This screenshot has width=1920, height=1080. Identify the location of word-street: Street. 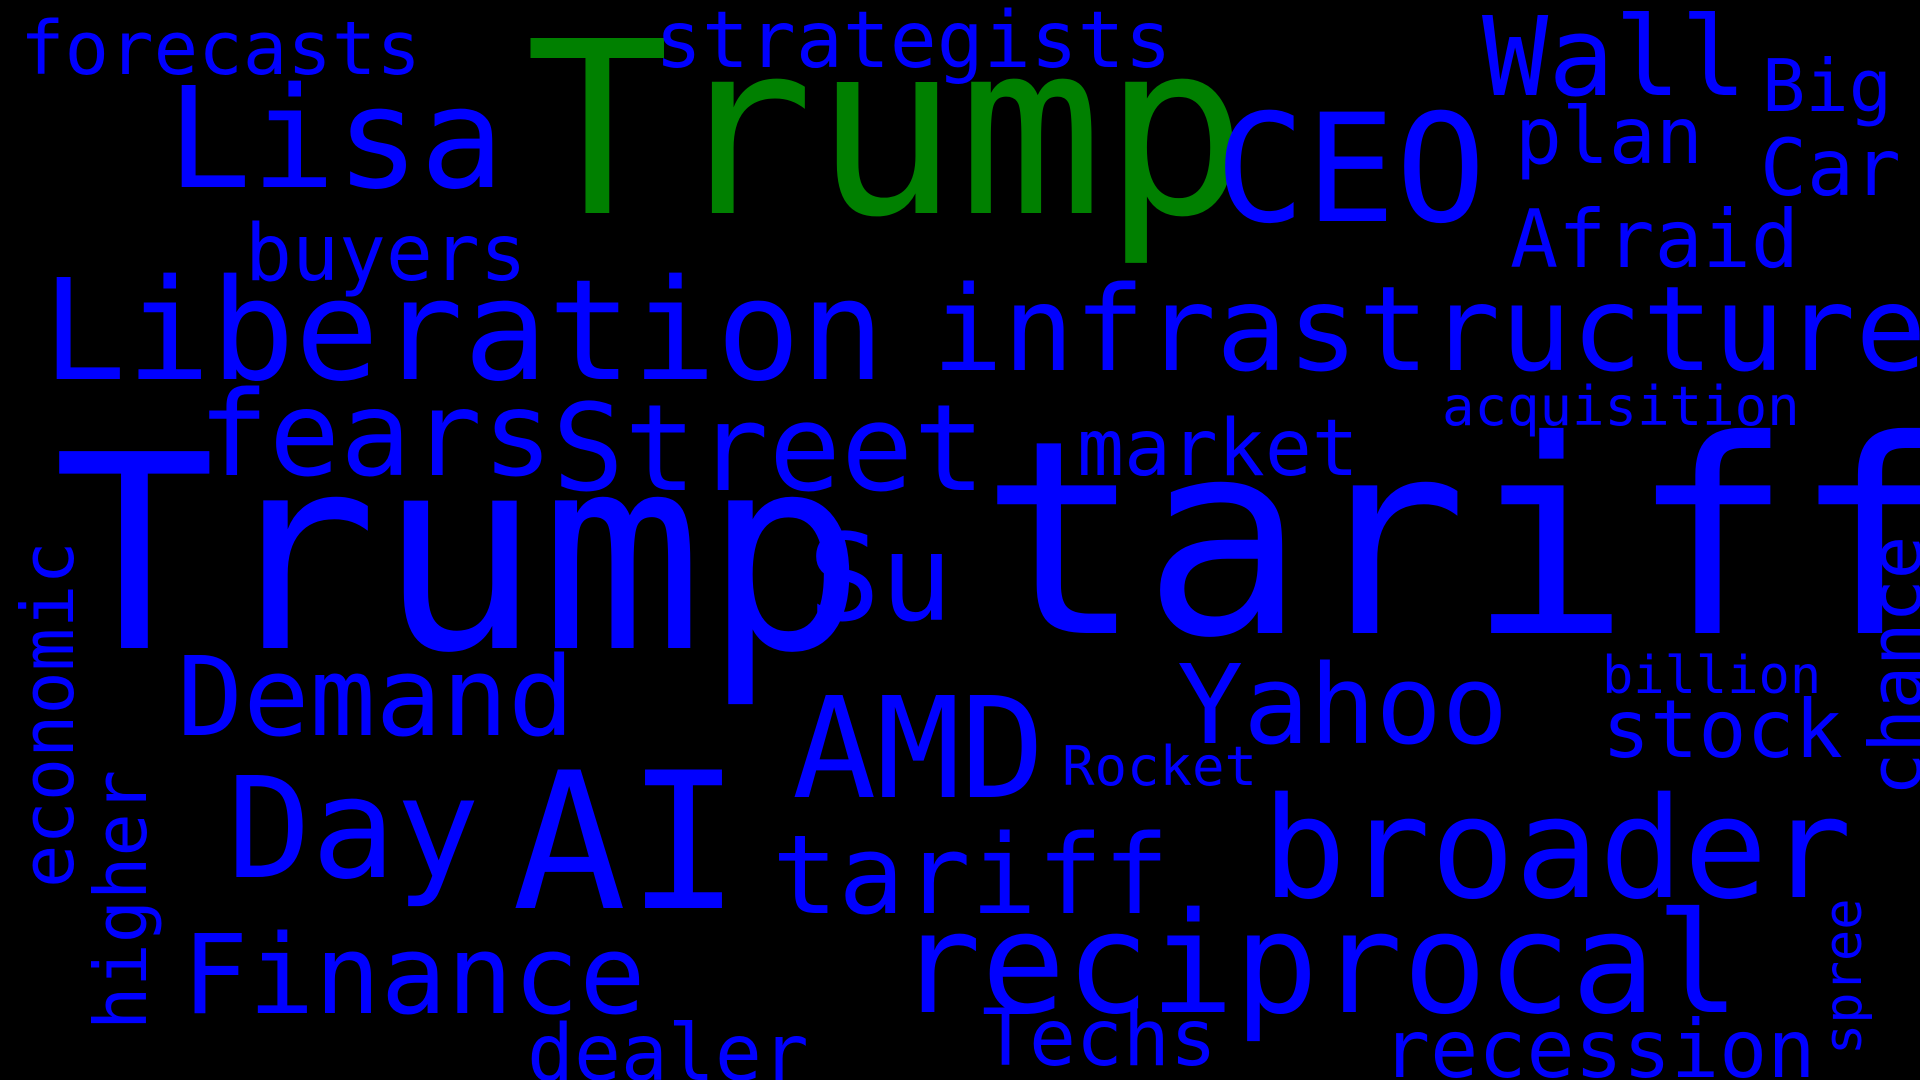
(769, 449).